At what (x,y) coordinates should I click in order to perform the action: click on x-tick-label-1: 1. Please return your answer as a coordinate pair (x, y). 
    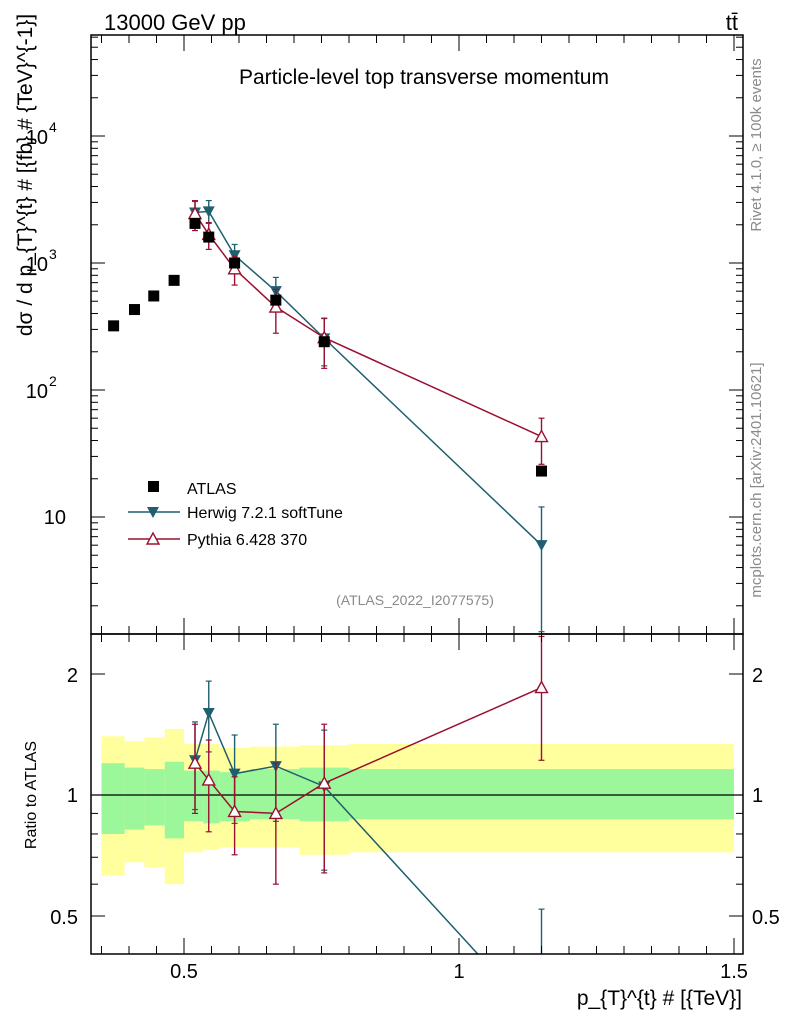
    Looking at the image, I should click on (458, 972).